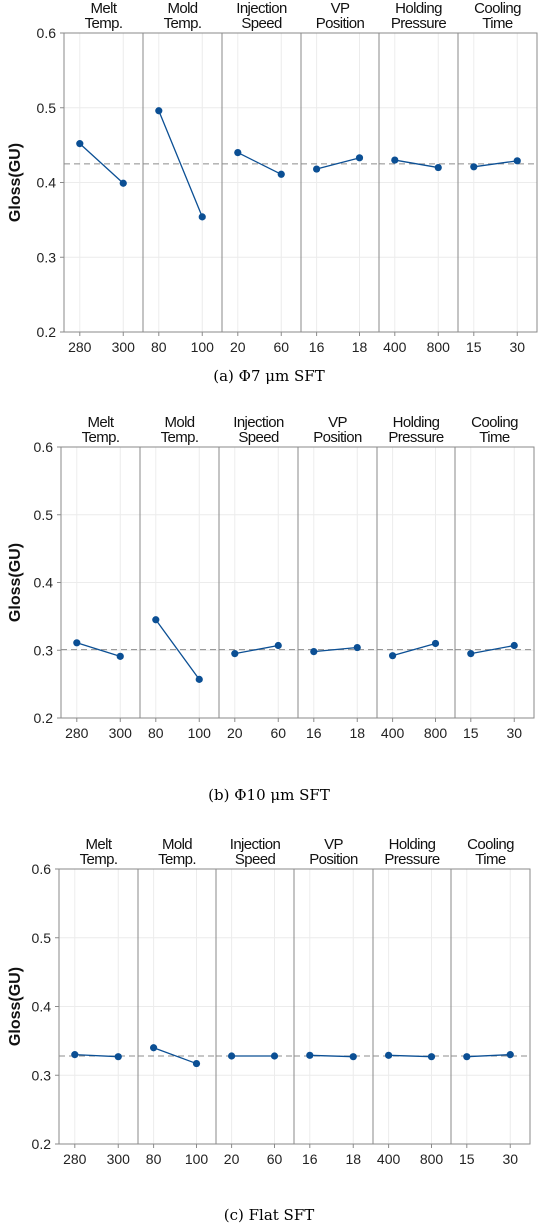 The width and height of the screenshot is (538, 1228). Describe the element at coordinates (353, 1159) in the screenshot. I see `x-tick-label: 18` at that location.